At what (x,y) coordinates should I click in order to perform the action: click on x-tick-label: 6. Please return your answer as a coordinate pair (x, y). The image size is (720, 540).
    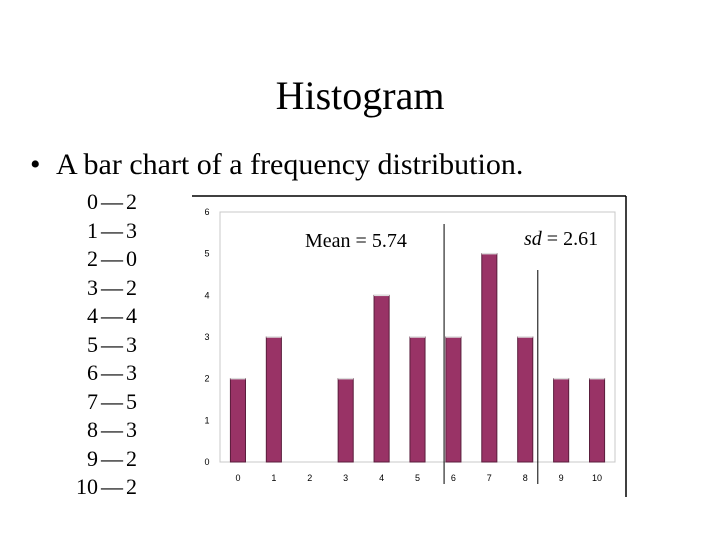
    Looking at the image, I should click on (453, 478).